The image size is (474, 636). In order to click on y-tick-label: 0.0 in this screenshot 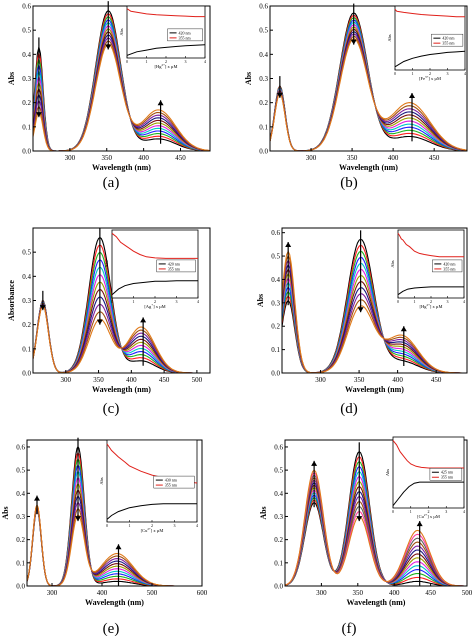, I will do `click(26, 374)`.